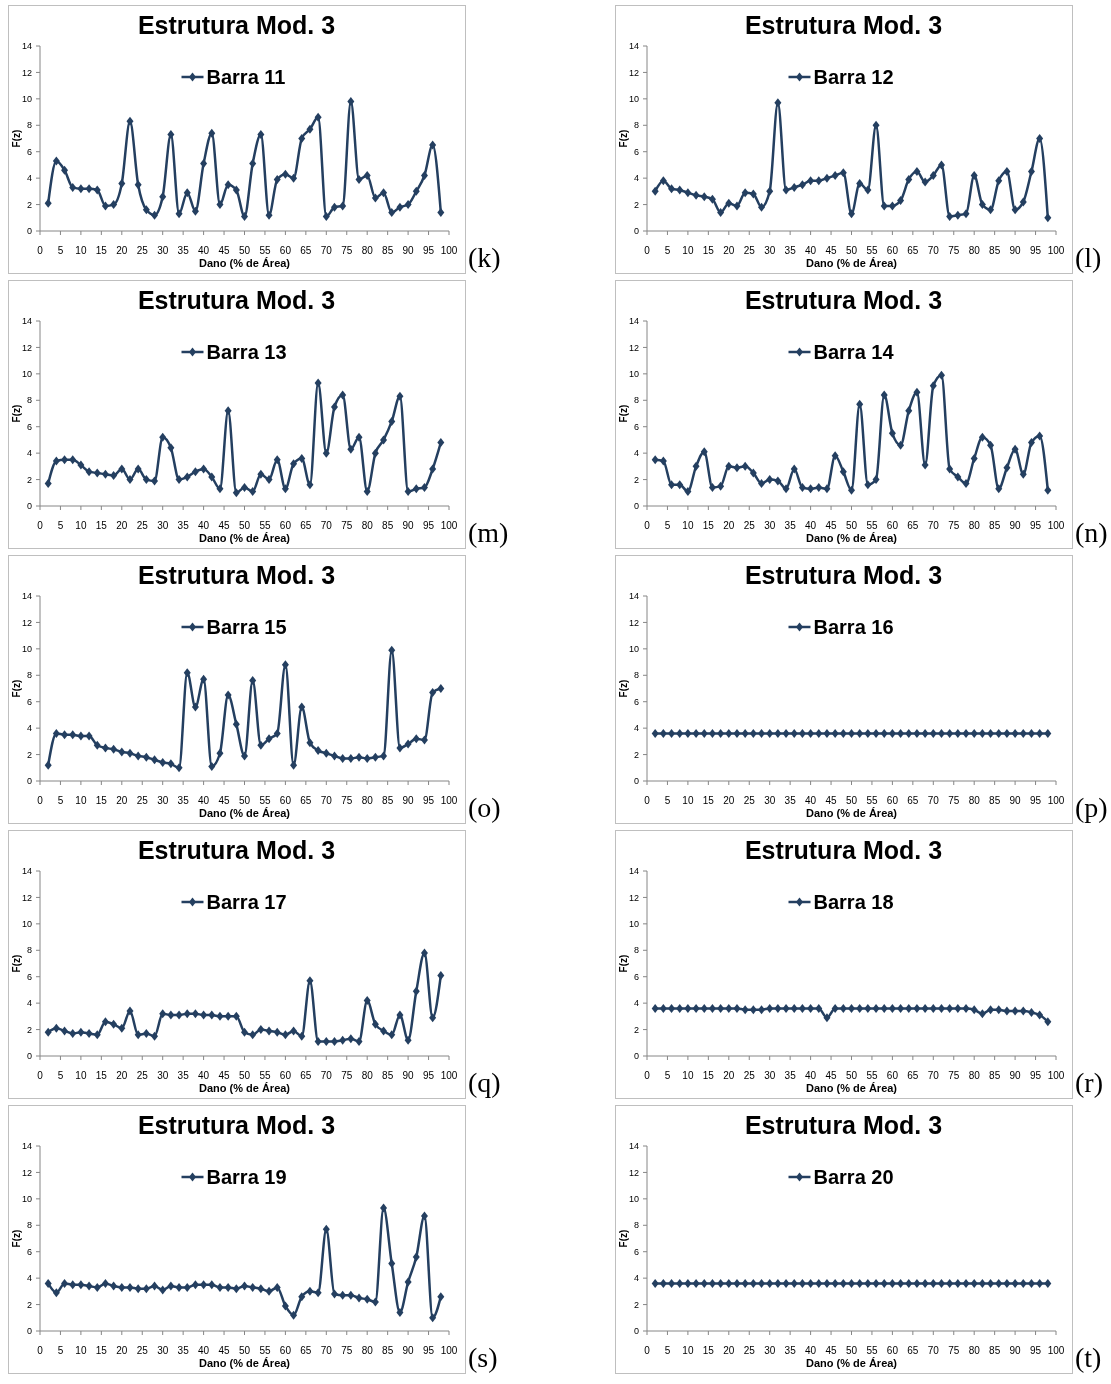 Image resolution: width=1111 pixels, height=1384 pixels. What do you see at coordinates (633, 72) in the screenshot?
I see `y-tick-label: 12` at bounding box center [633, 72].